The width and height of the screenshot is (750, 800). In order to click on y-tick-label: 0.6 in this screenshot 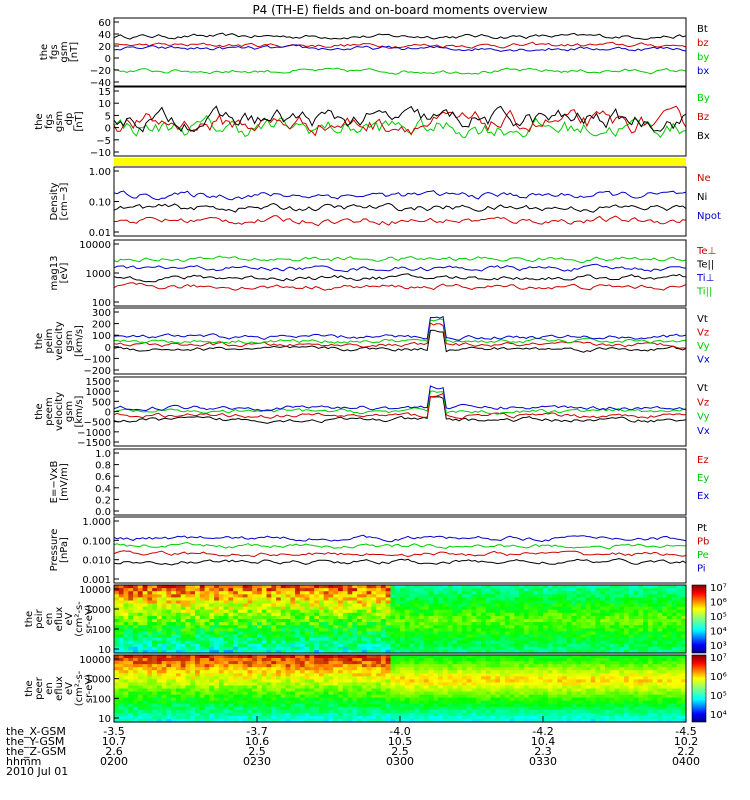, I will do `click(103, 477)`.